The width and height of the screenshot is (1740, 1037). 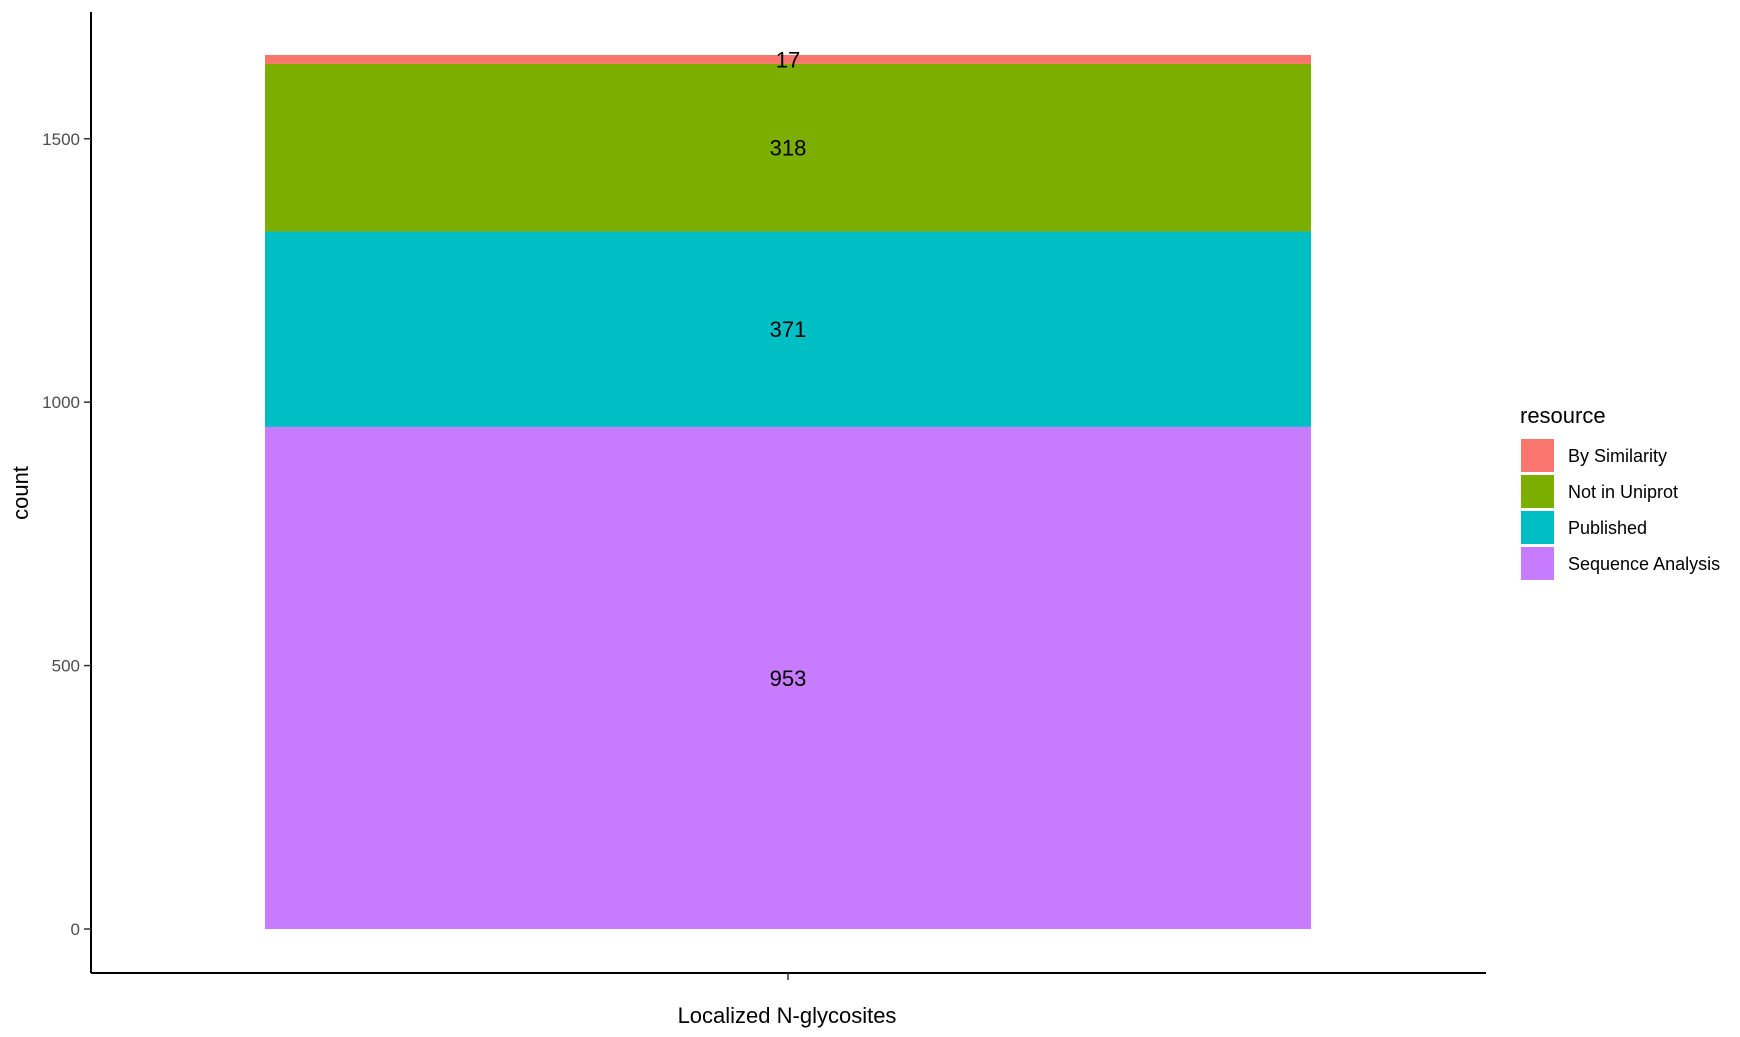 What do you see at coordinates (787, 1015) in the screenshot?
I see `x-axis-title: Localized N-glycosites` at bounding box center [787, 1015].